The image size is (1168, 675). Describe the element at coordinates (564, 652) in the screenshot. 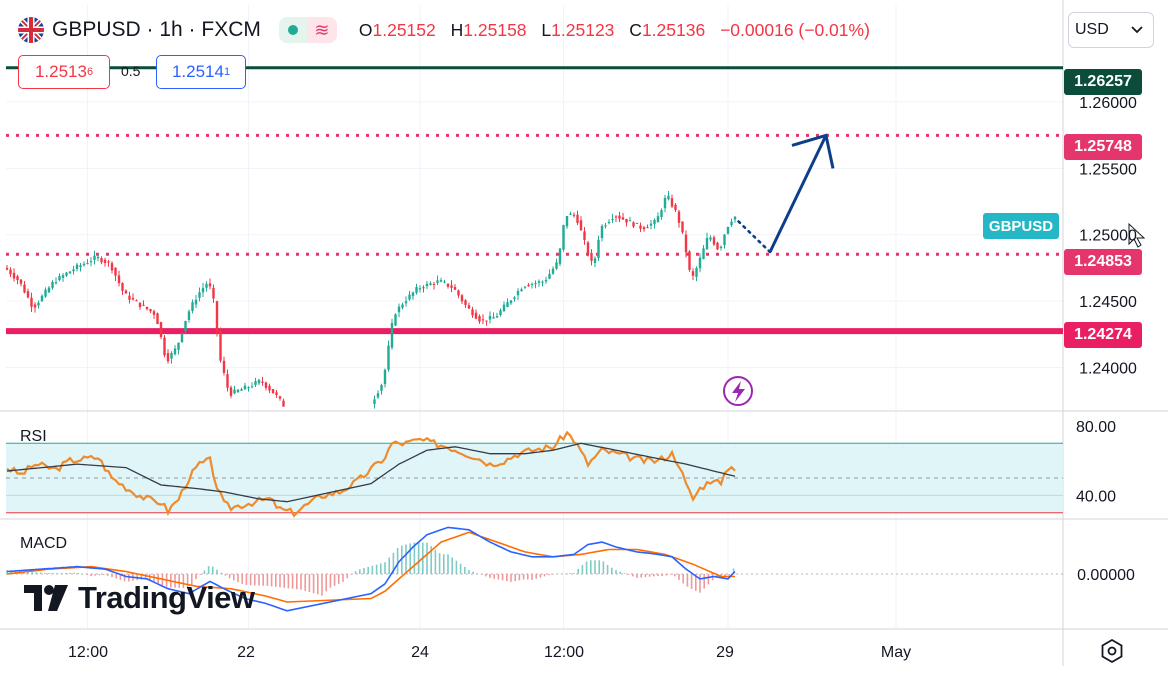

I see `time-tick: 12:00` at that location.